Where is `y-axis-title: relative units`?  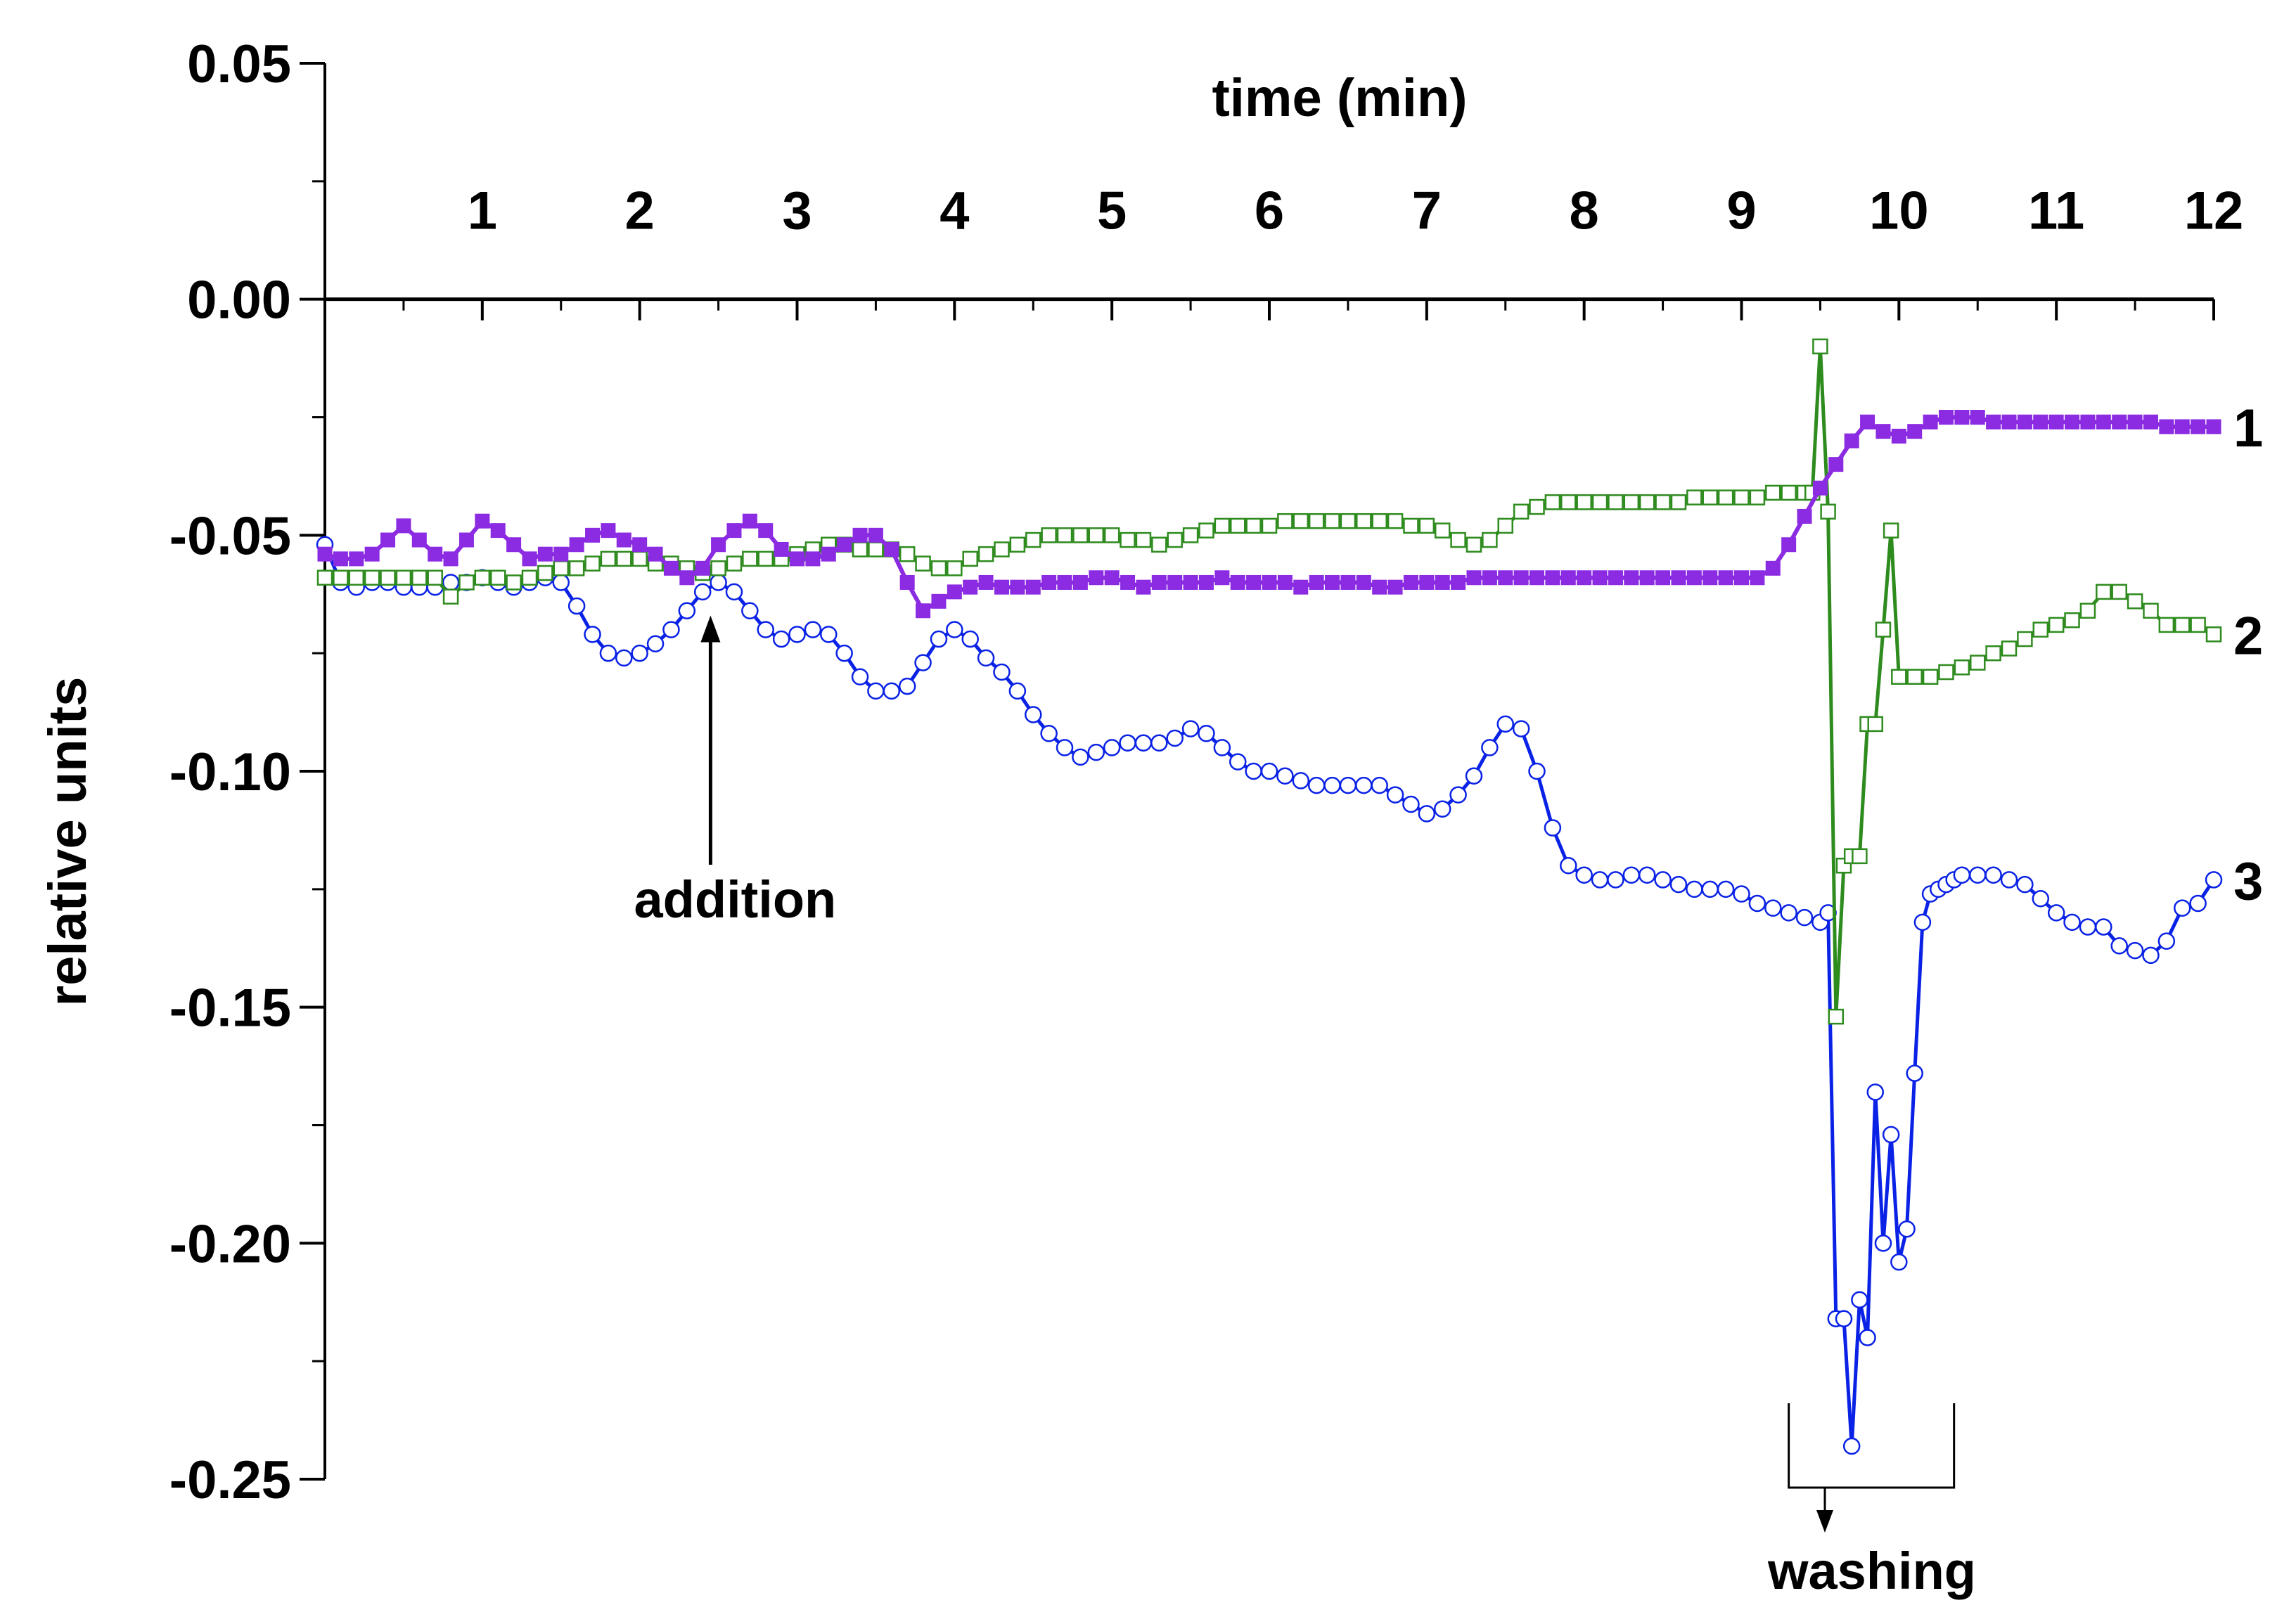 y-axis-title: relative units is located at coordinates (68, 842).